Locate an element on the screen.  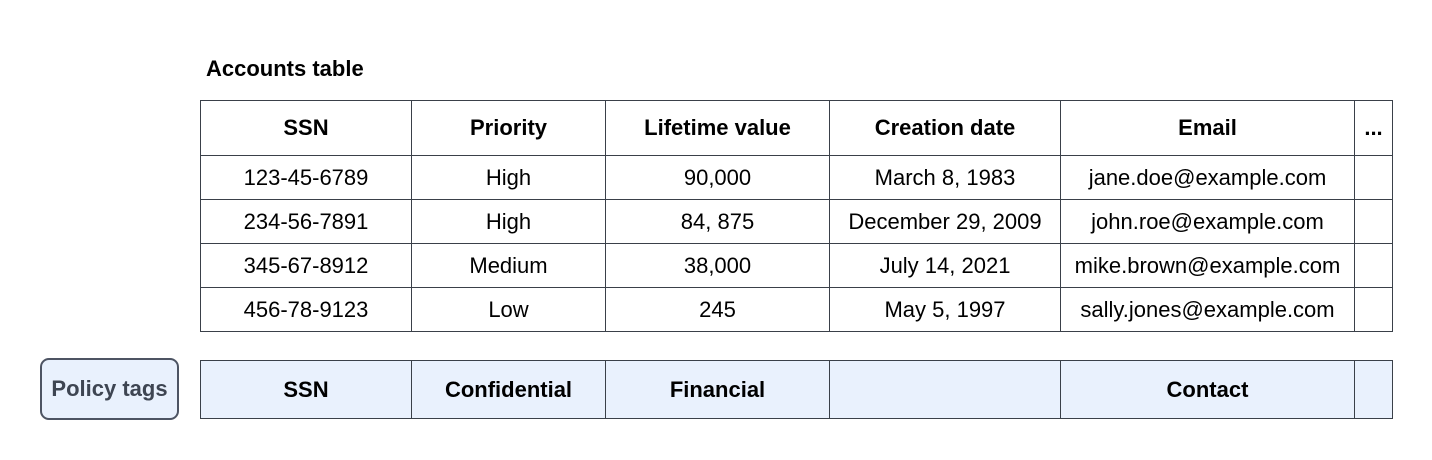
policy-tag-row: SSN Confidential Financial Contact is located at coordinates (796, 389).